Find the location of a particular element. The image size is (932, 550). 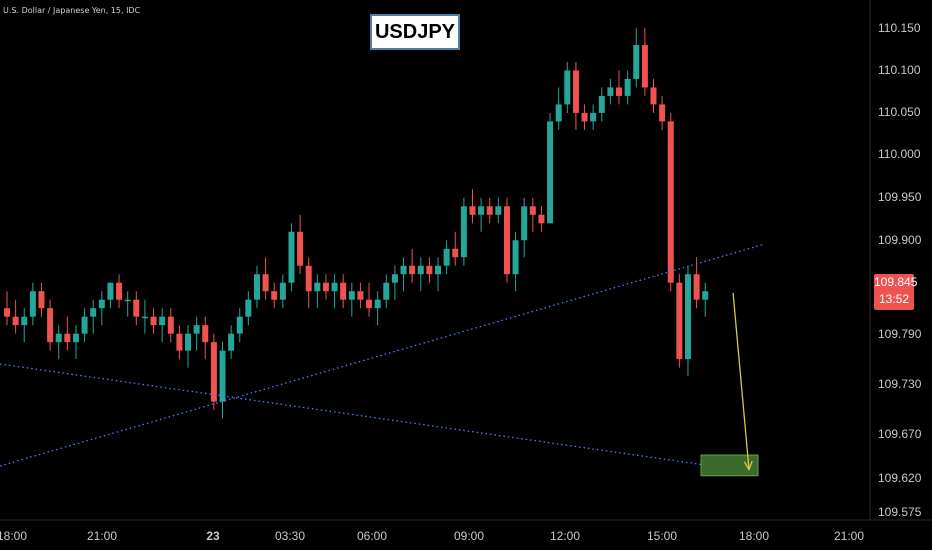

last-price-badge: 109.845 13:52 is located at coordinates (895, 292).